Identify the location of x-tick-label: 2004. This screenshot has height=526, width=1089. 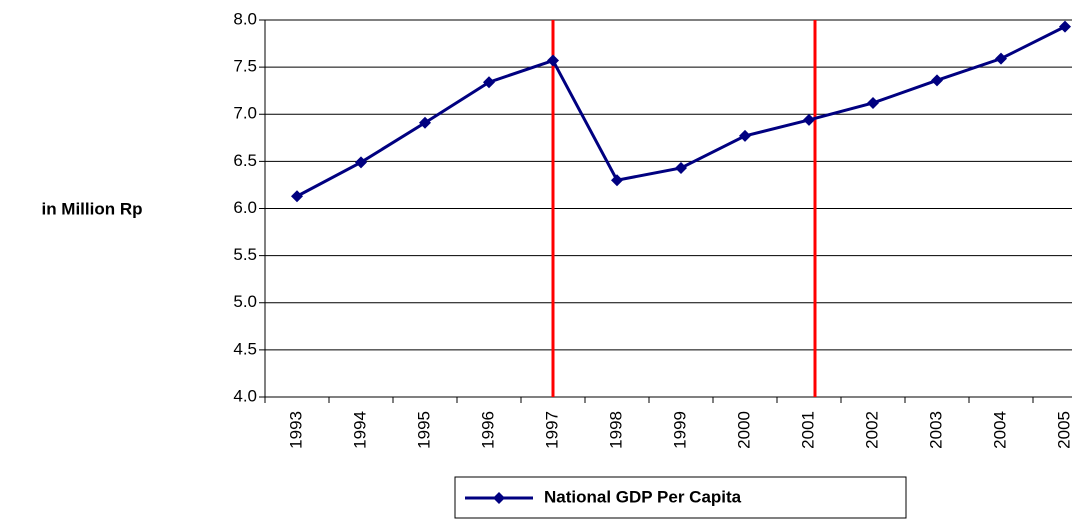
(999, 430).